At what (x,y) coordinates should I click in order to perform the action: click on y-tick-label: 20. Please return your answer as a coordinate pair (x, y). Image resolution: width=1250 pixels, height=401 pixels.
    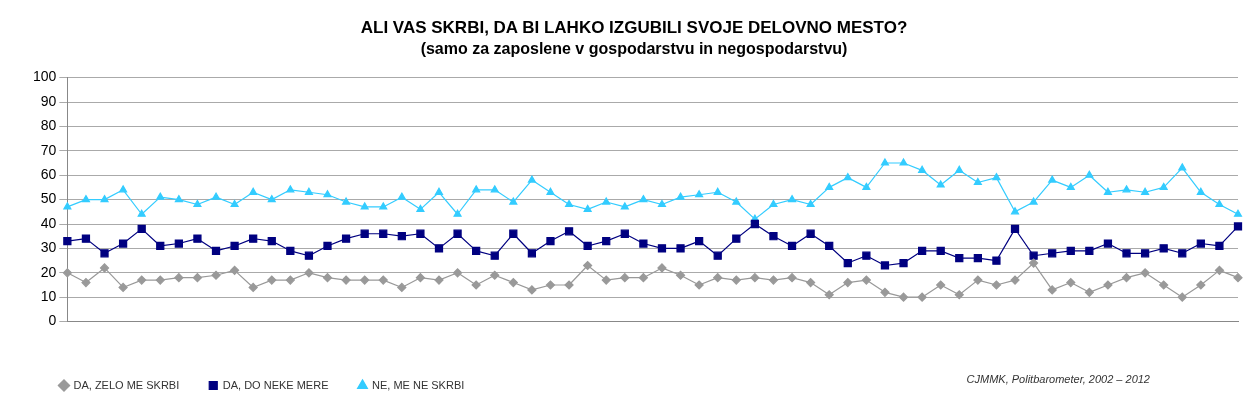
    Looking at the image, I should click on (48, 271).